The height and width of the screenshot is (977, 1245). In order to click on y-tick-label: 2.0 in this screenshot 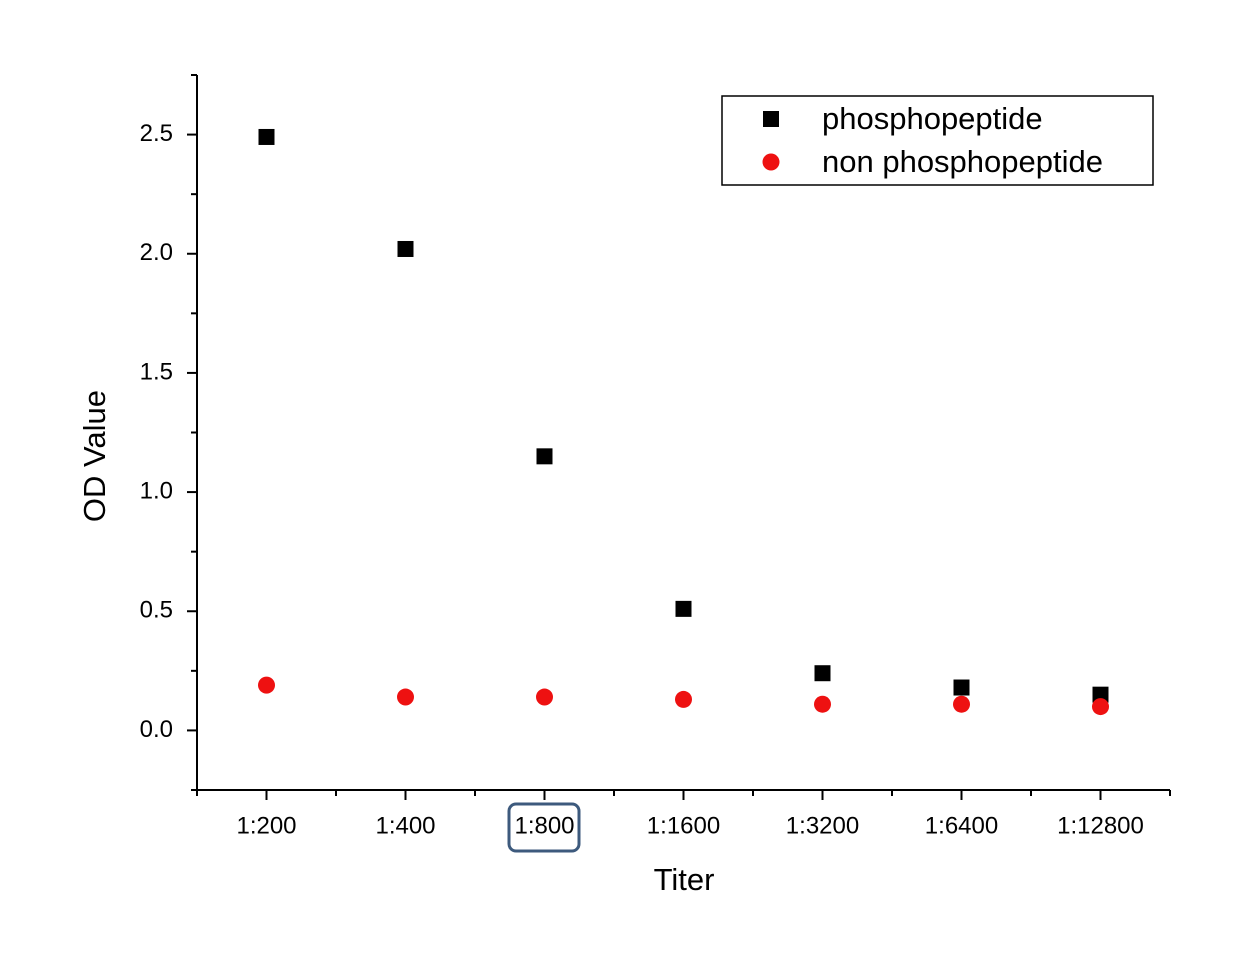, I will do `click(156, 252)`.